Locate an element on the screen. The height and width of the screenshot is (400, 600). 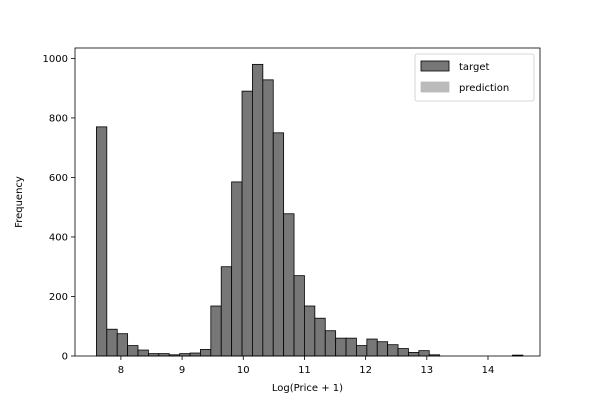
x-tick-label: 12 is located at coordinates (365, 370).